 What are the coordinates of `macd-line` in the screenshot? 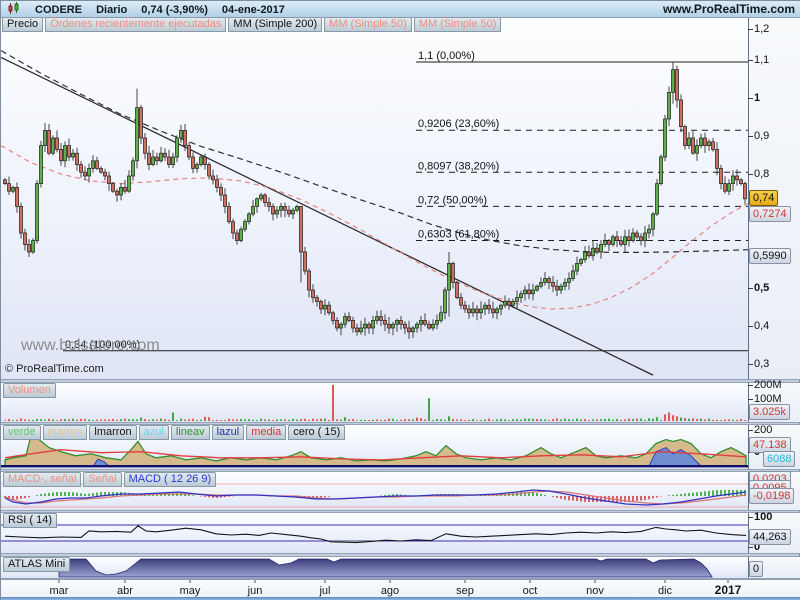 It's located at (375, 497).